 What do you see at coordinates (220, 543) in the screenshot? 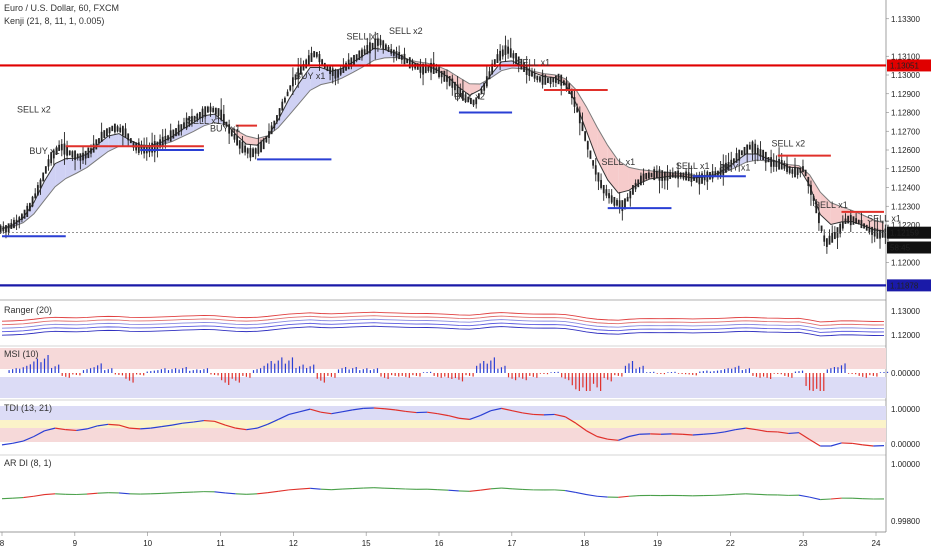
I see `x-tick-label: 11` at bounding box center [220, 543].